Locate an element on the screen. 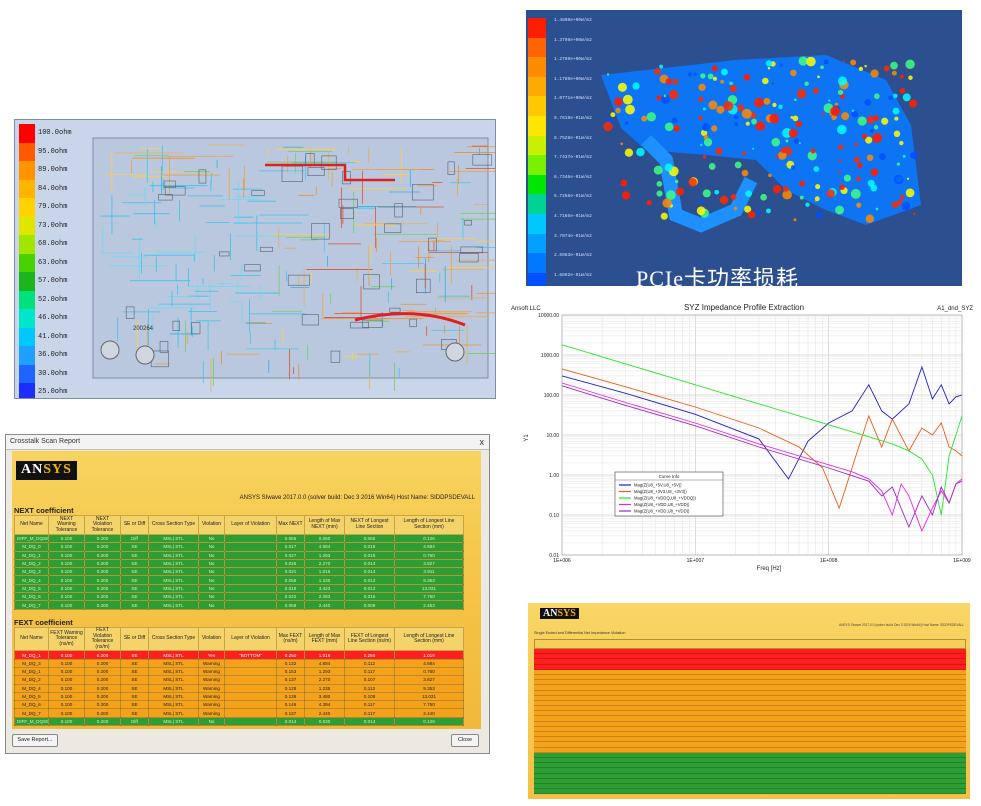 The height and width of the screenshot is (806, 981). power-loss-caption: PCIe卡功率损耗 is located at coordinates (718, 276).